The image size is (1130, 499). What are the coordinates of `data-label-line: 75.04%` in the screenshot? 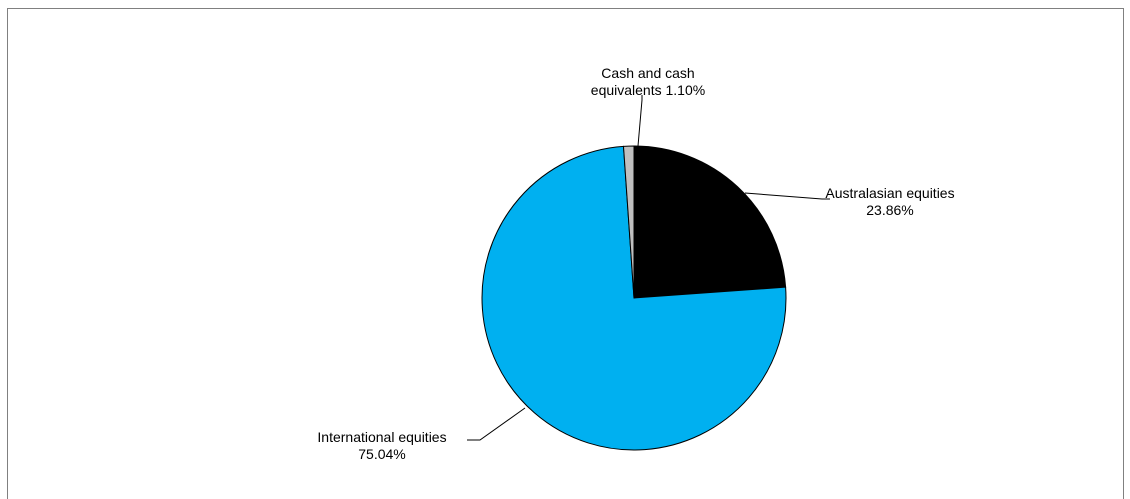 It's located at (381, 454).